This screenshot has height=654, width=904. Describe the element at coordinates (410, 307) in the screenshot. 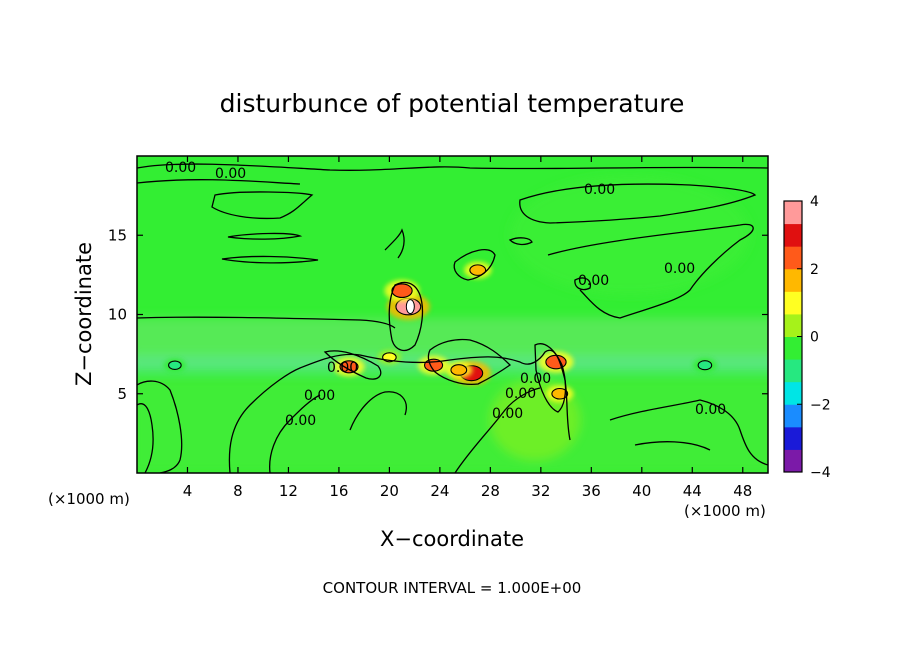

I see `anomaly-peak` at that location.